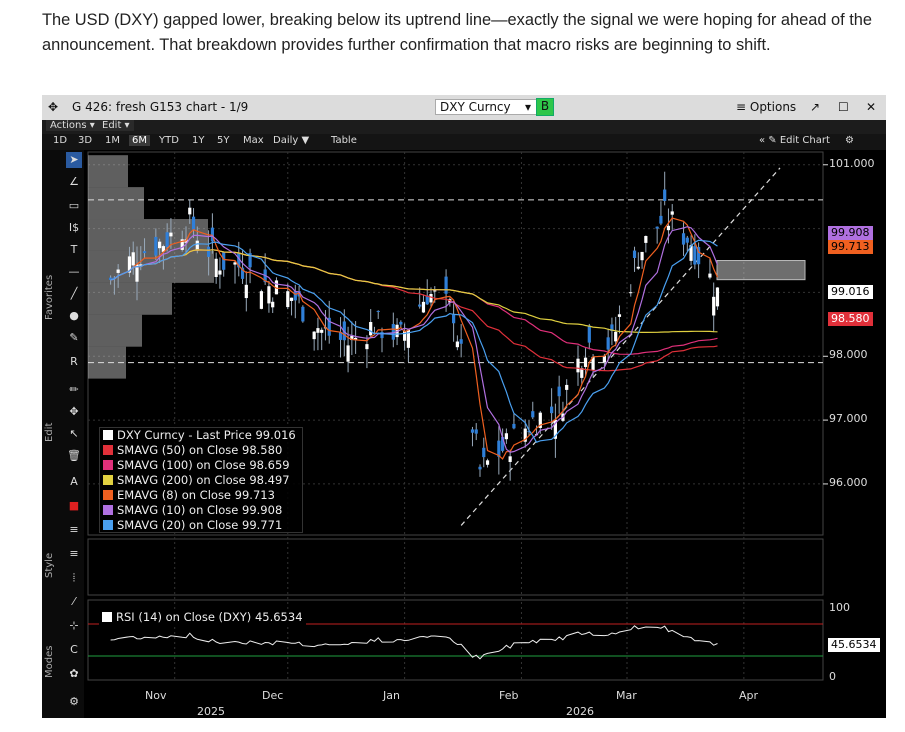 This screenshot has width=905, height=732. What do you see at coordinates (85, 140) in the screenshot?
I see `range-3d: 3D` at bounding box center [85, 140].